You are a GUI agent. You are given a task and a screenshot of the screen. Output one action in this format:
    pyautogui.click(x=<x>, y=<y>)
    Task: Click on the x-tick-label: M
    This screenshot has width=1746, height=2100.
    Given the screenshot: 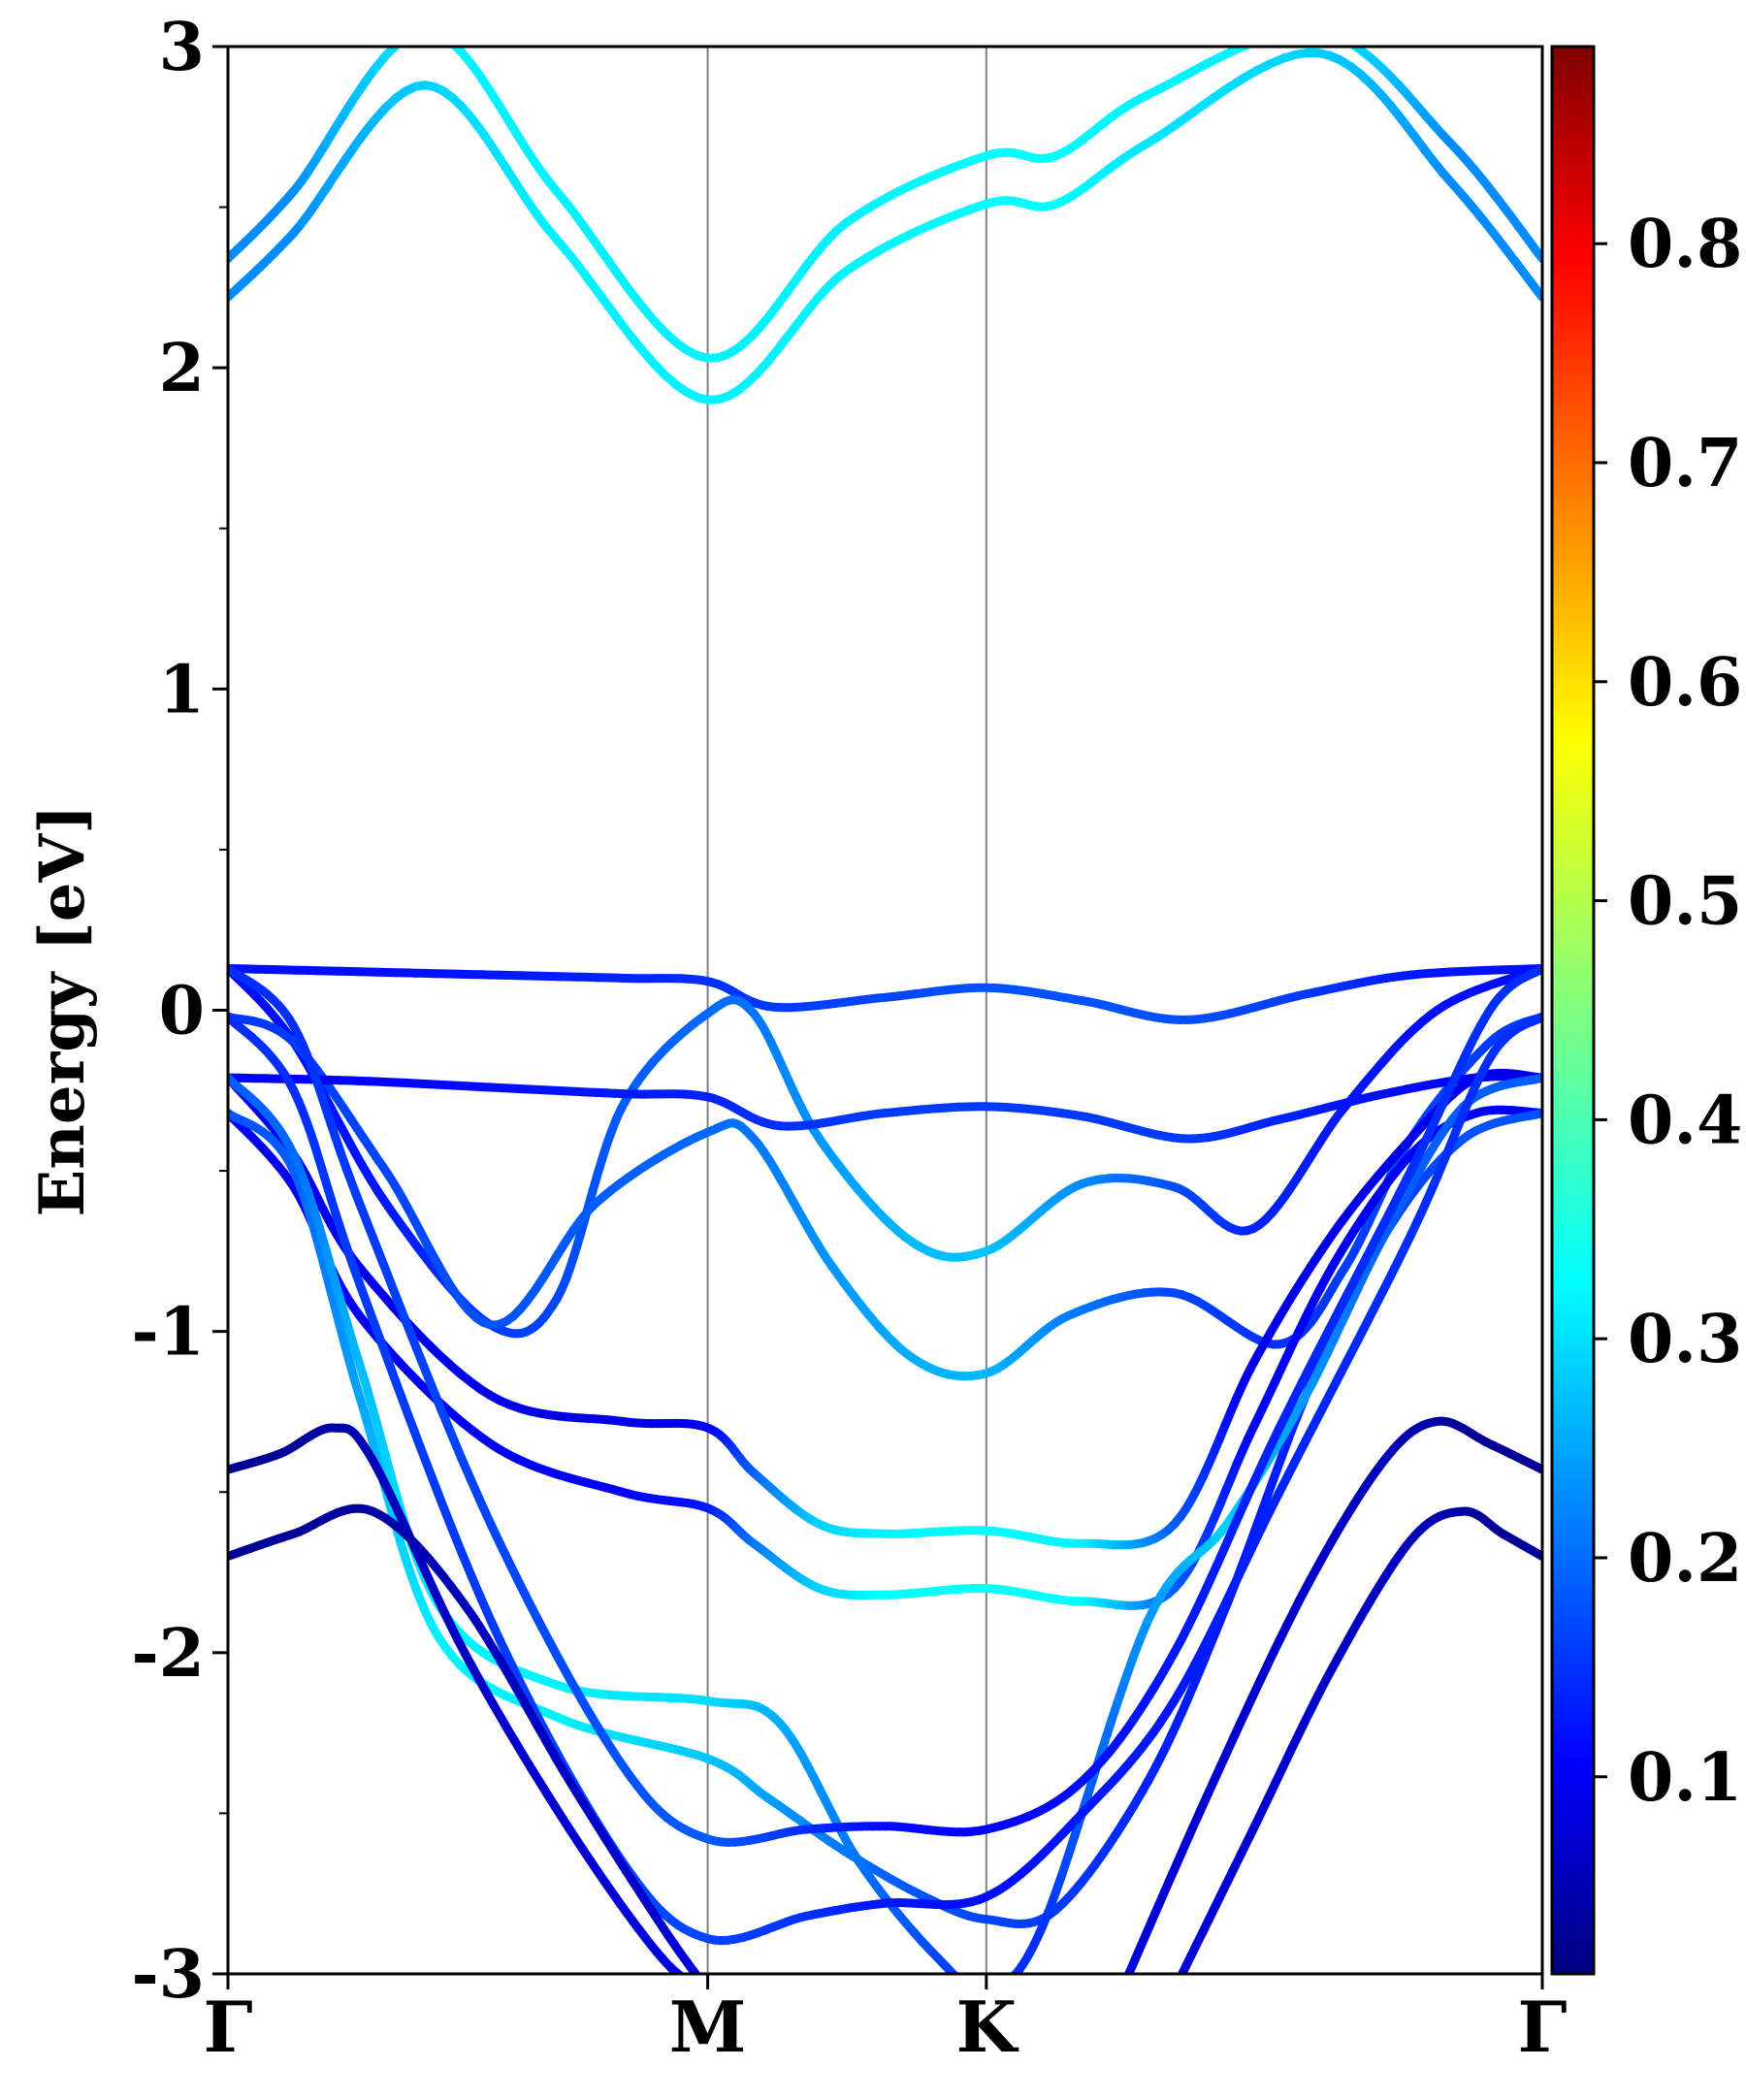 What is the action you would take?
    pyautogui.click(x=708, y=2027)
    